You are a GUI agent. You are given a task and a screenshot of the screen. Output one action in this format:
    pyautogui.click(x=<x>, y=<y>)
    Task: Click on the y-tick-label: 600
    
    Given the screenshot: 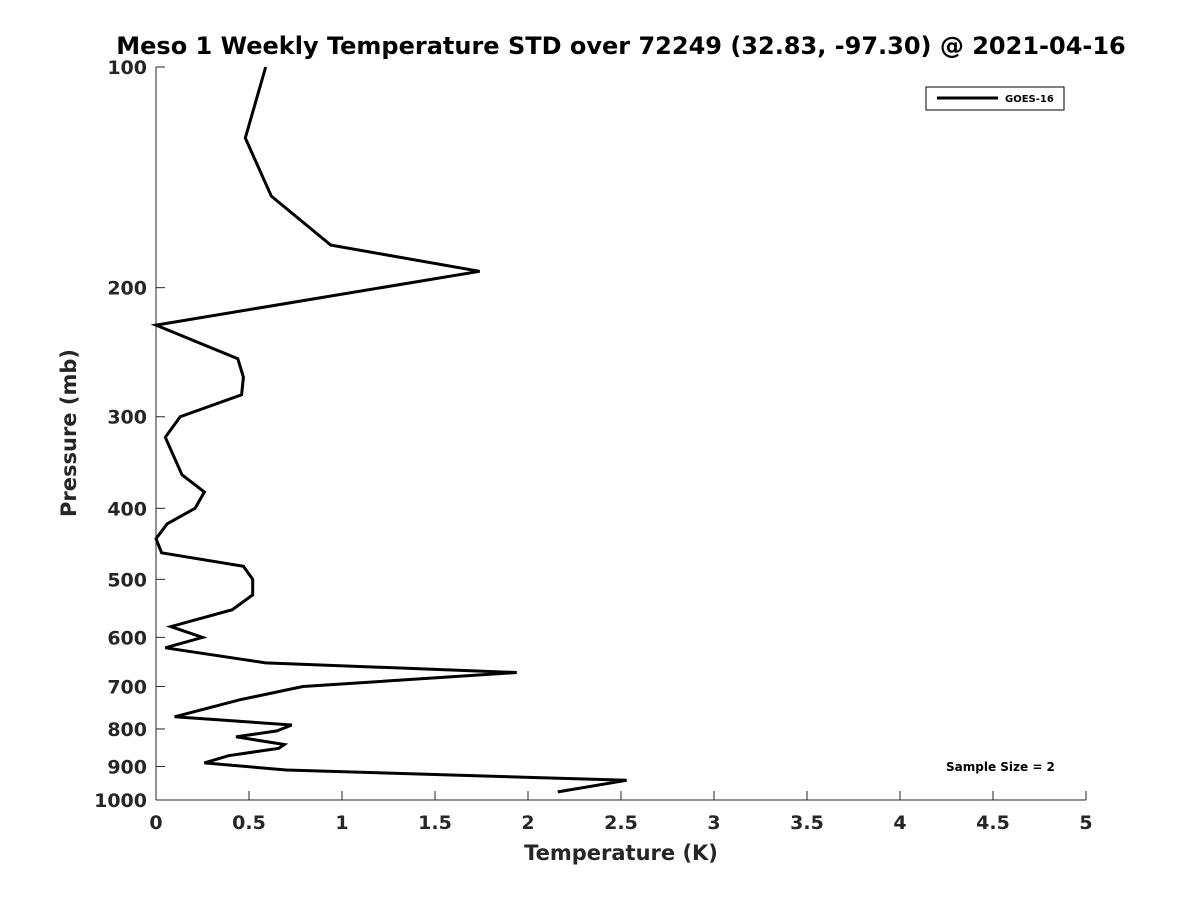 What is the action you would take?
    pyautogui.click(x=127, y=638)
    